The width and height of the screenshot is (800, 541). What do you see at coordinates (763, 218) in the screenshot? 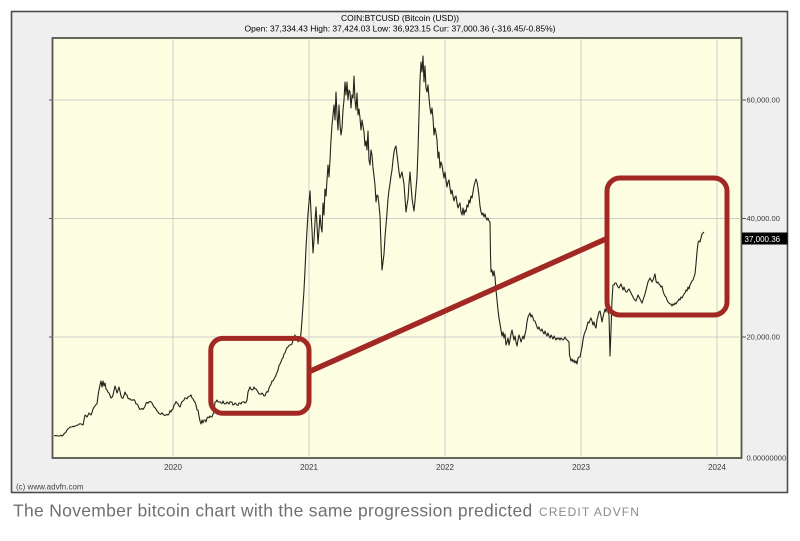
I see `svg-text: 40,000.00` at bounding box center [763, 218].